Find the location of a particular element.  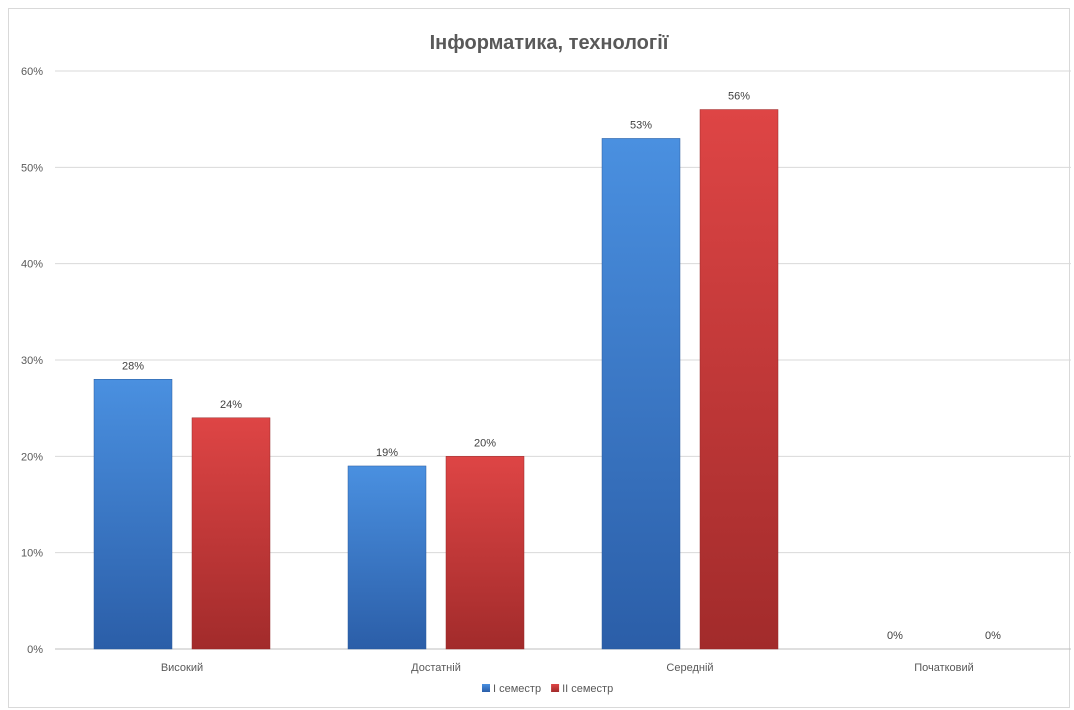

y-axis-ticks: 0% 10% 20% 30% 40% 50% 60% is located at coordinates (32, 361).